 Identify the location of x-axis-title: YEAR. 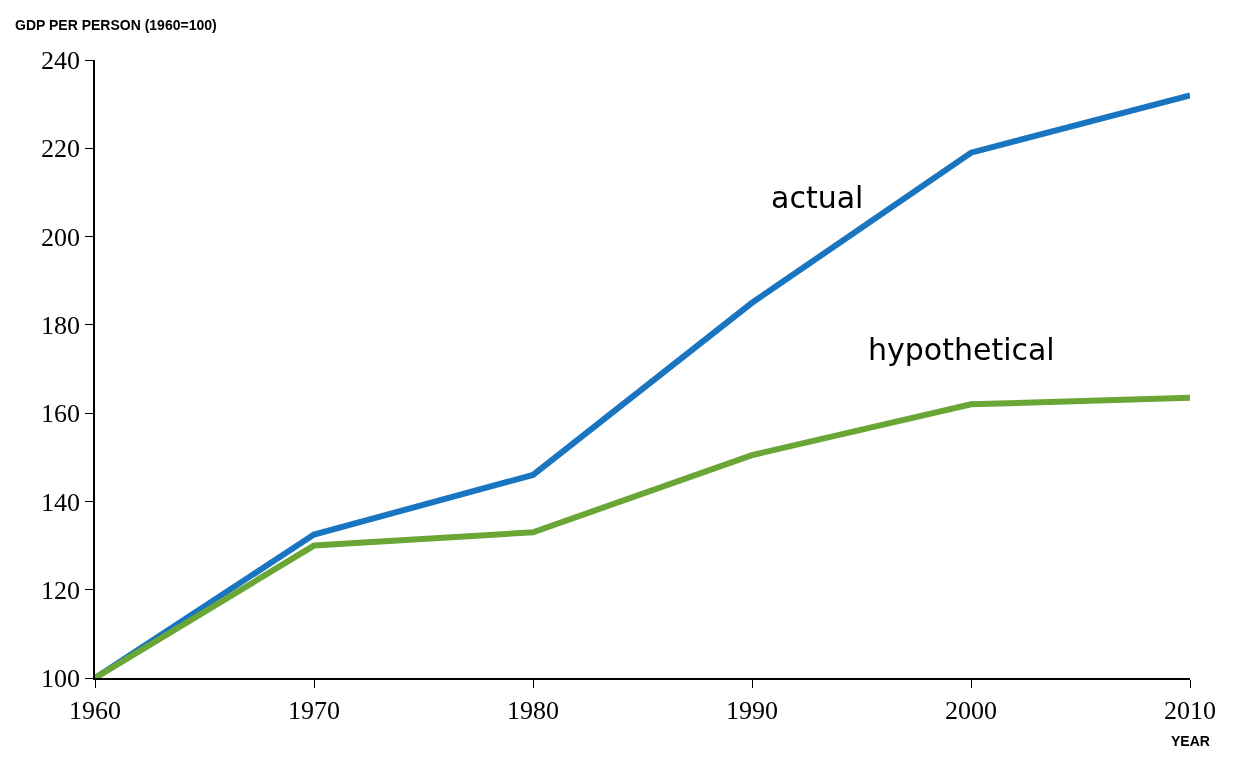
(1190, 741).